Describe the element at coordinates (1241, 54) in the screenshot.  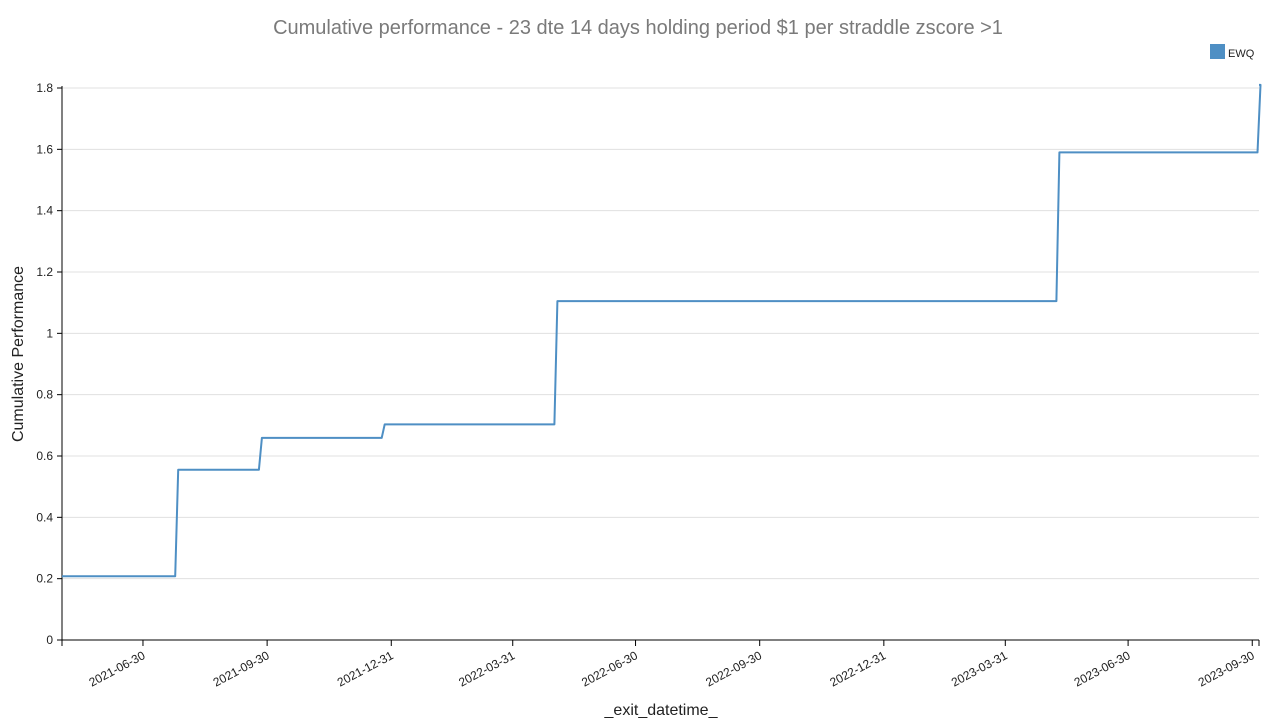
I see `legend-label-ewq: EWQ` at that location.